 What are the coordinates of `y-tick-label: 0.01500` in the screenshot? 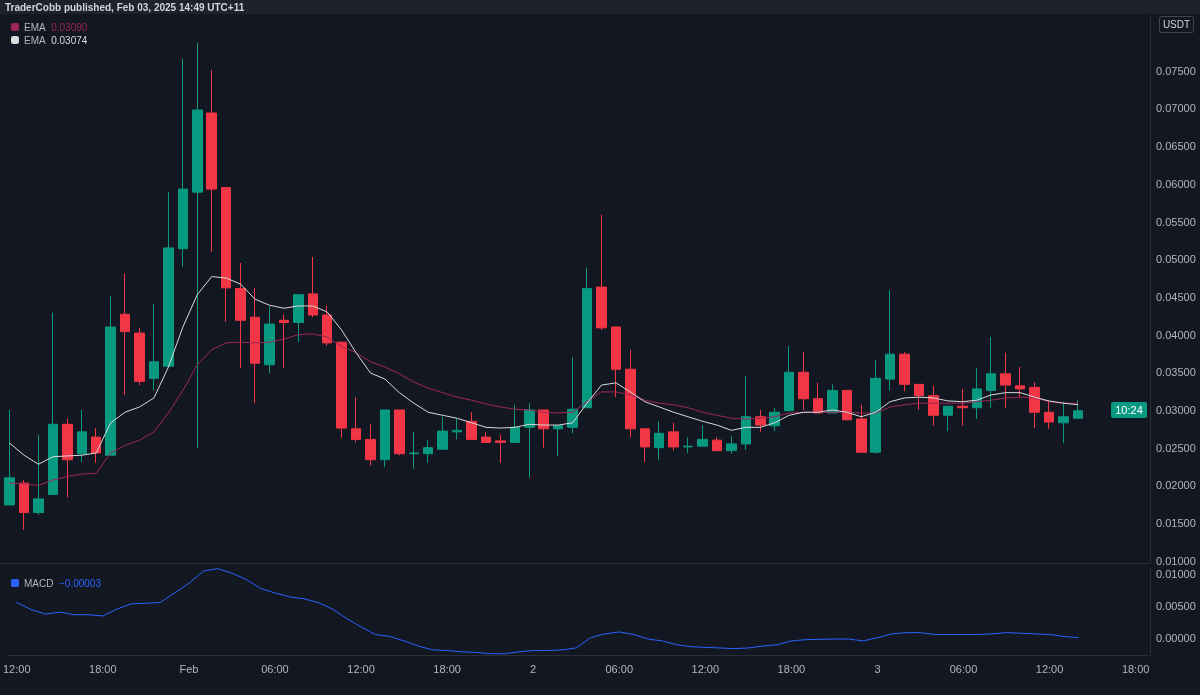 It's located at (1176, 523).